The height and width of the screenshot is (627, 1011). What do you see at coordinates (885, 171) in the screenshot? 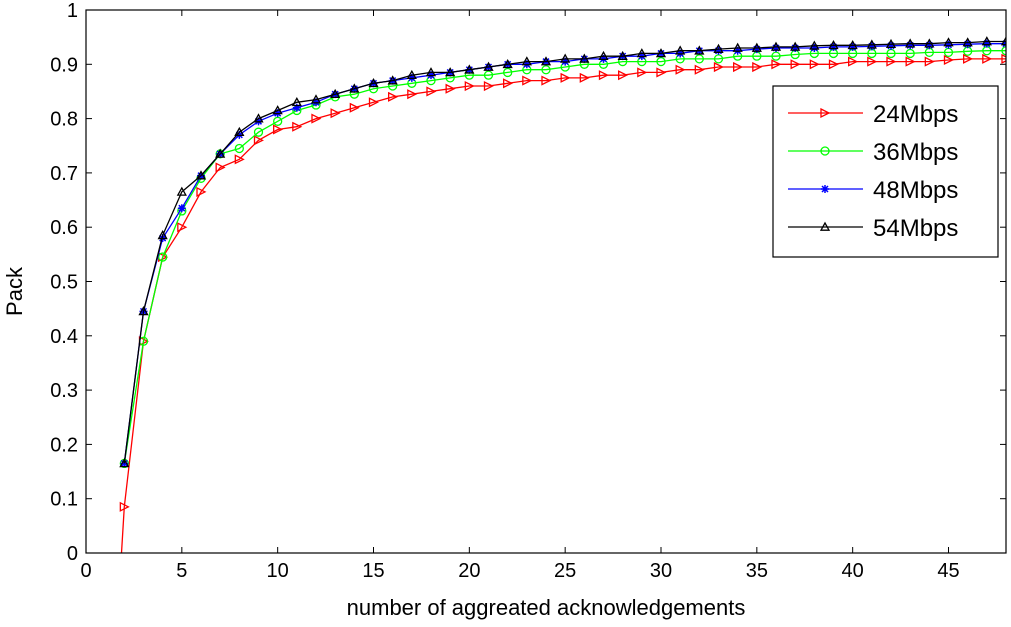
I see `legend: 24Mbps 36Mbps 48Mbps 54Mbps` at bounding box center [885, 171].